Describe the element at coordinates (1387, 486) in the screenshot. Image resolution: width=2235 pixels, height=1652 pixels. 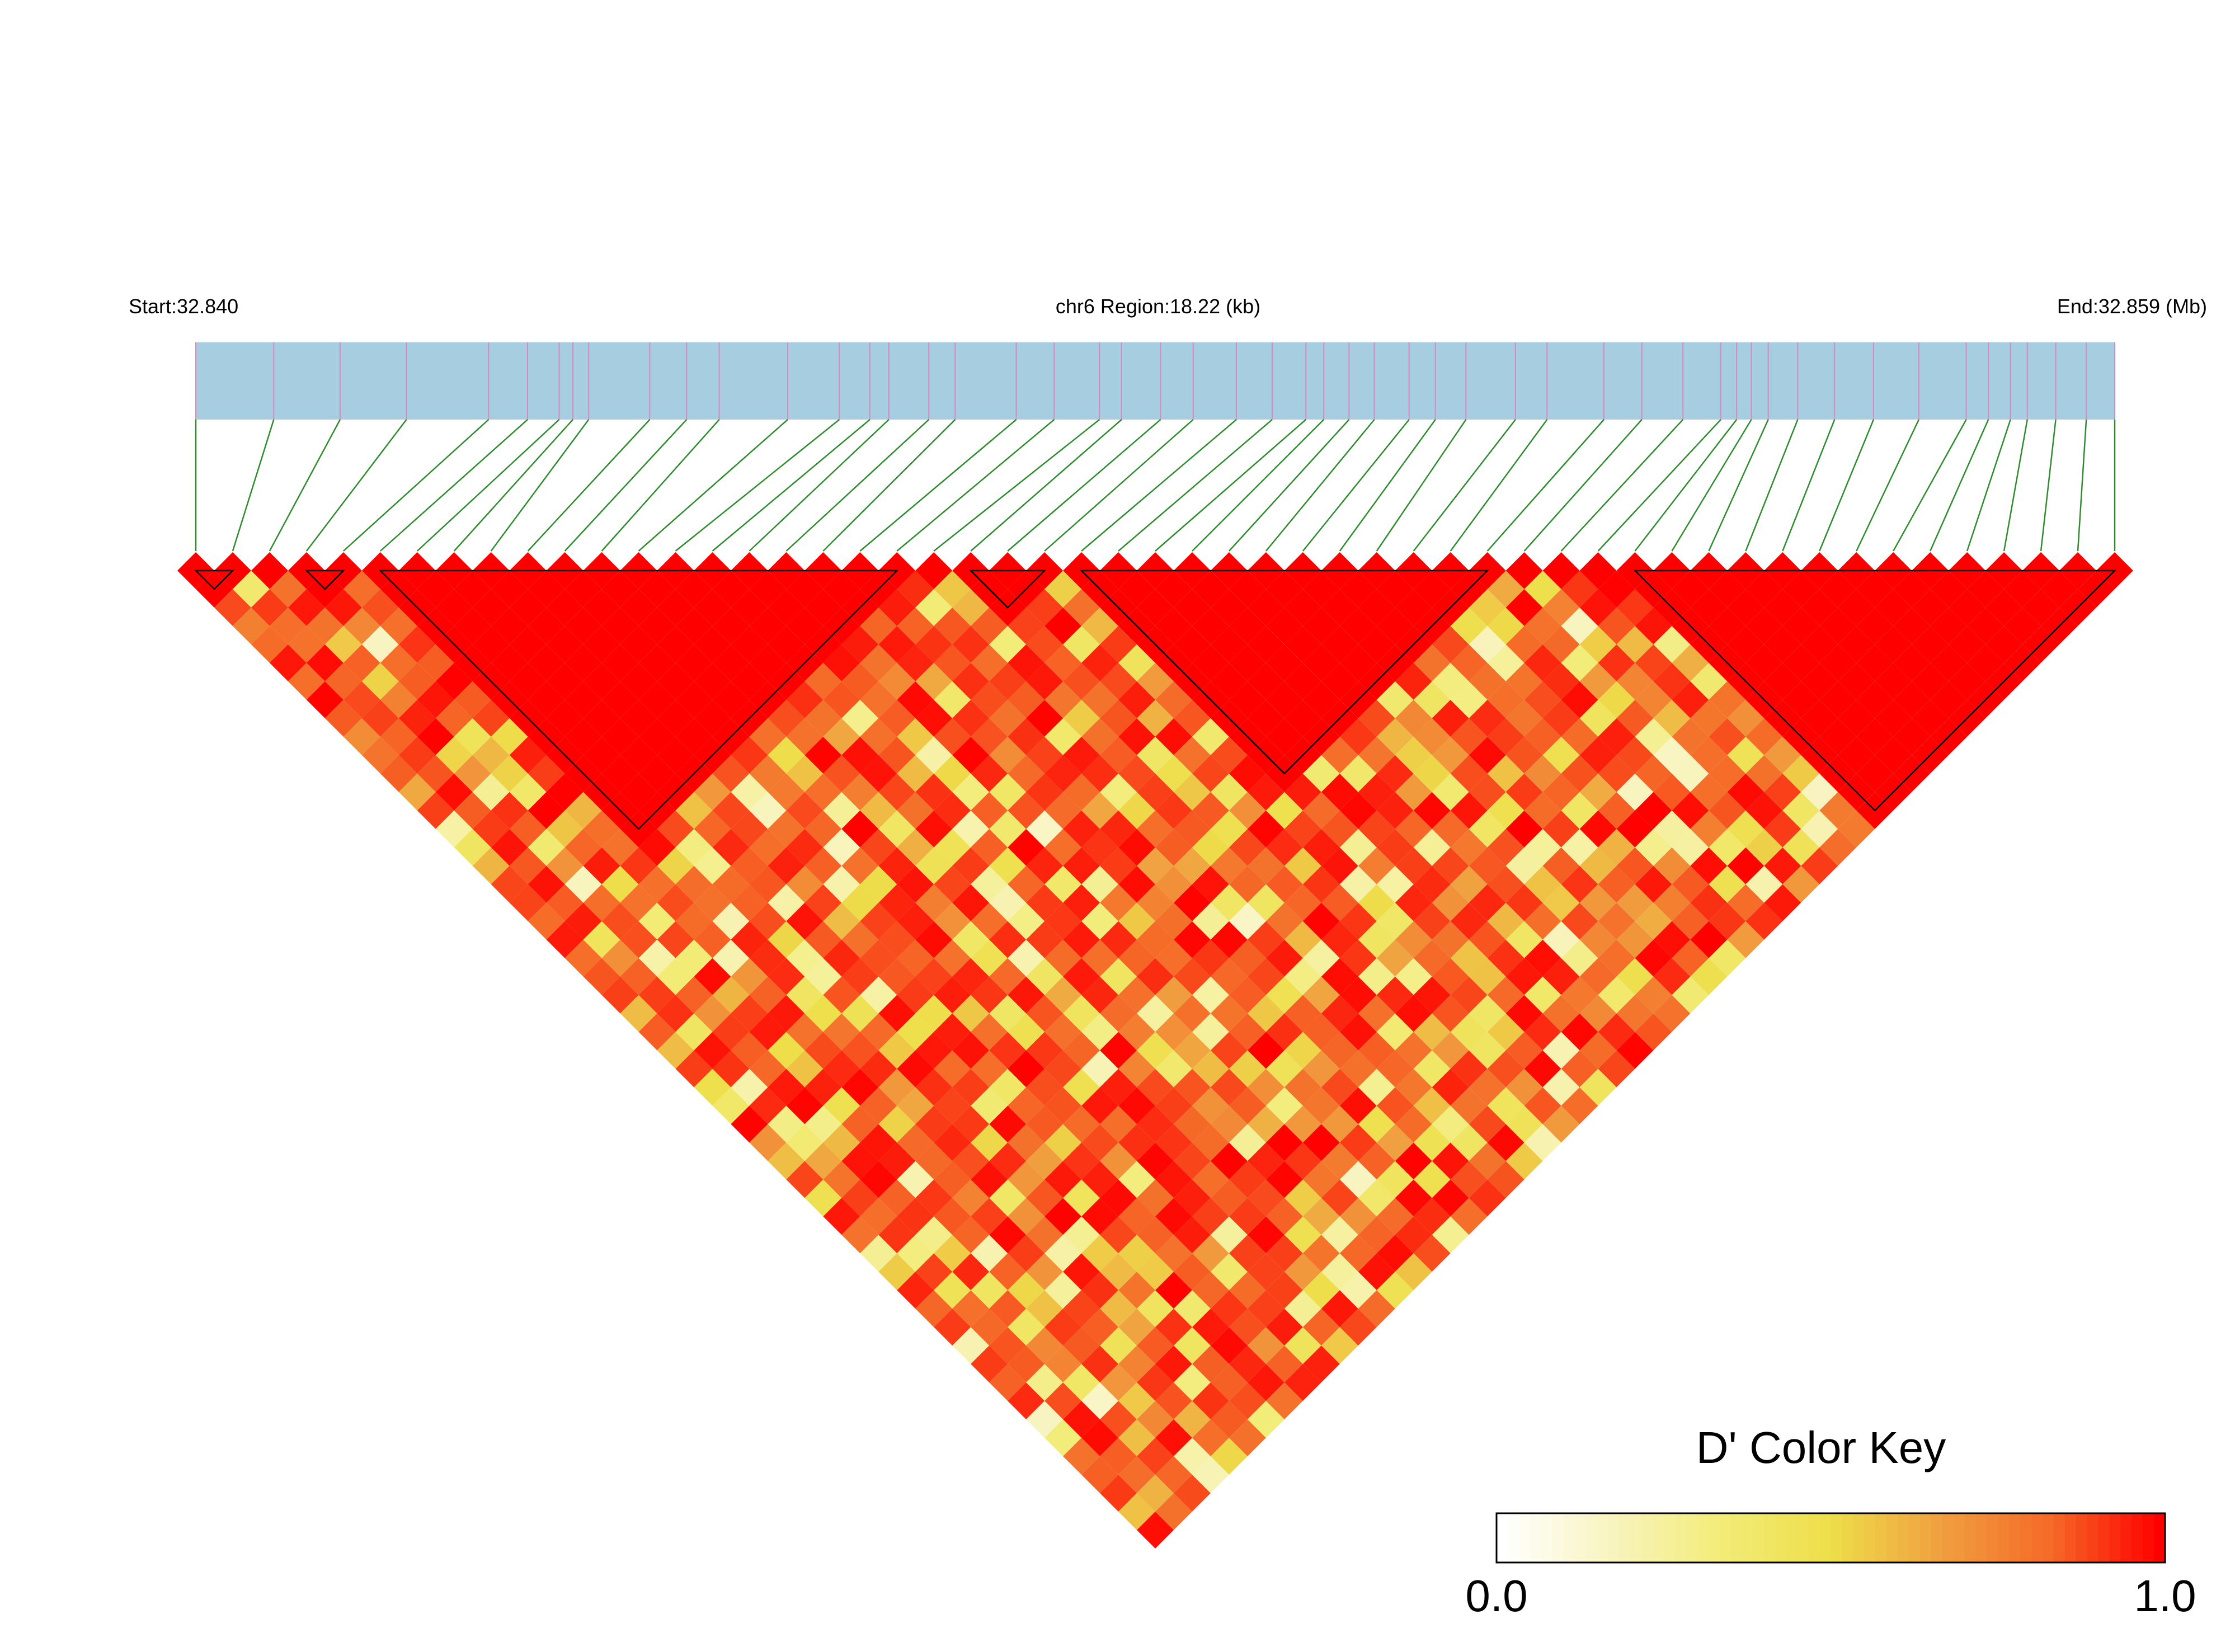
I see `snp-connector` at that location.